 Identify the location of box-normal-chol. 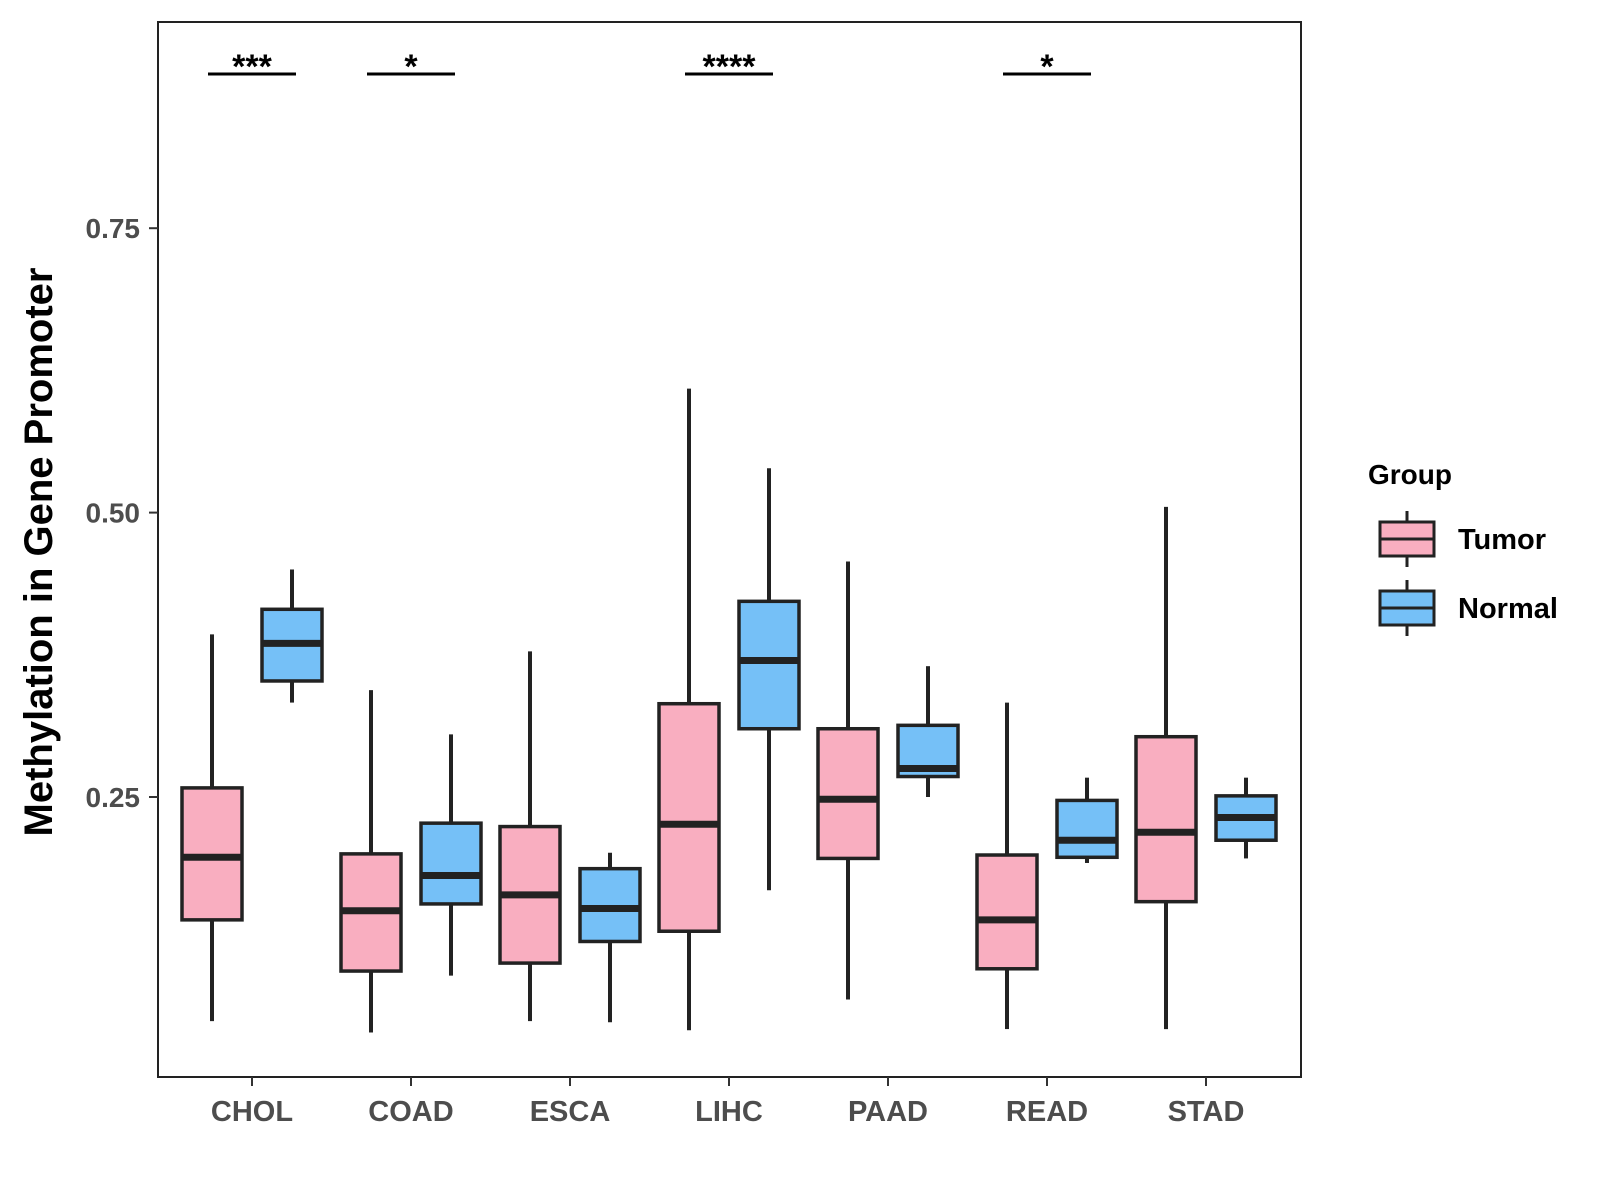
(292, 636).